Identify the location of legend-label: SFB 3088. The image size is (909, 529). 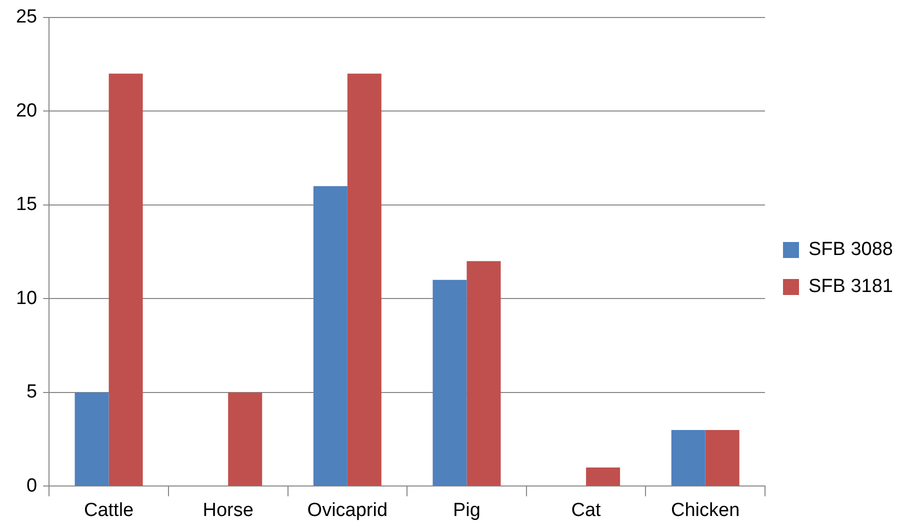
(850, 249).